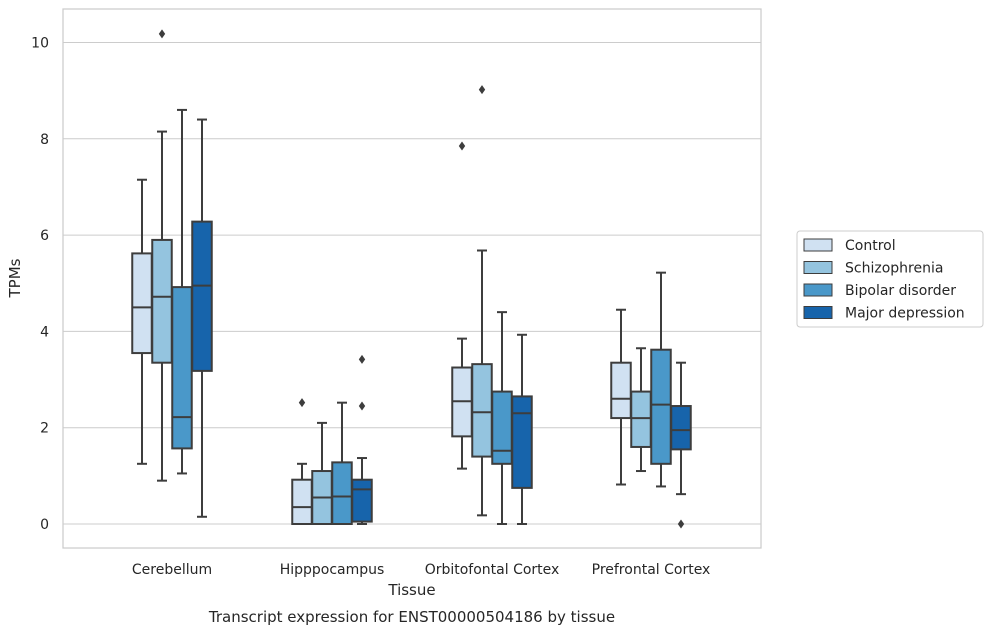  What do you see at coordinates (44, 429) in the screenshot?
I see `y-tick-label: 2` at bounding box center [44, 429].